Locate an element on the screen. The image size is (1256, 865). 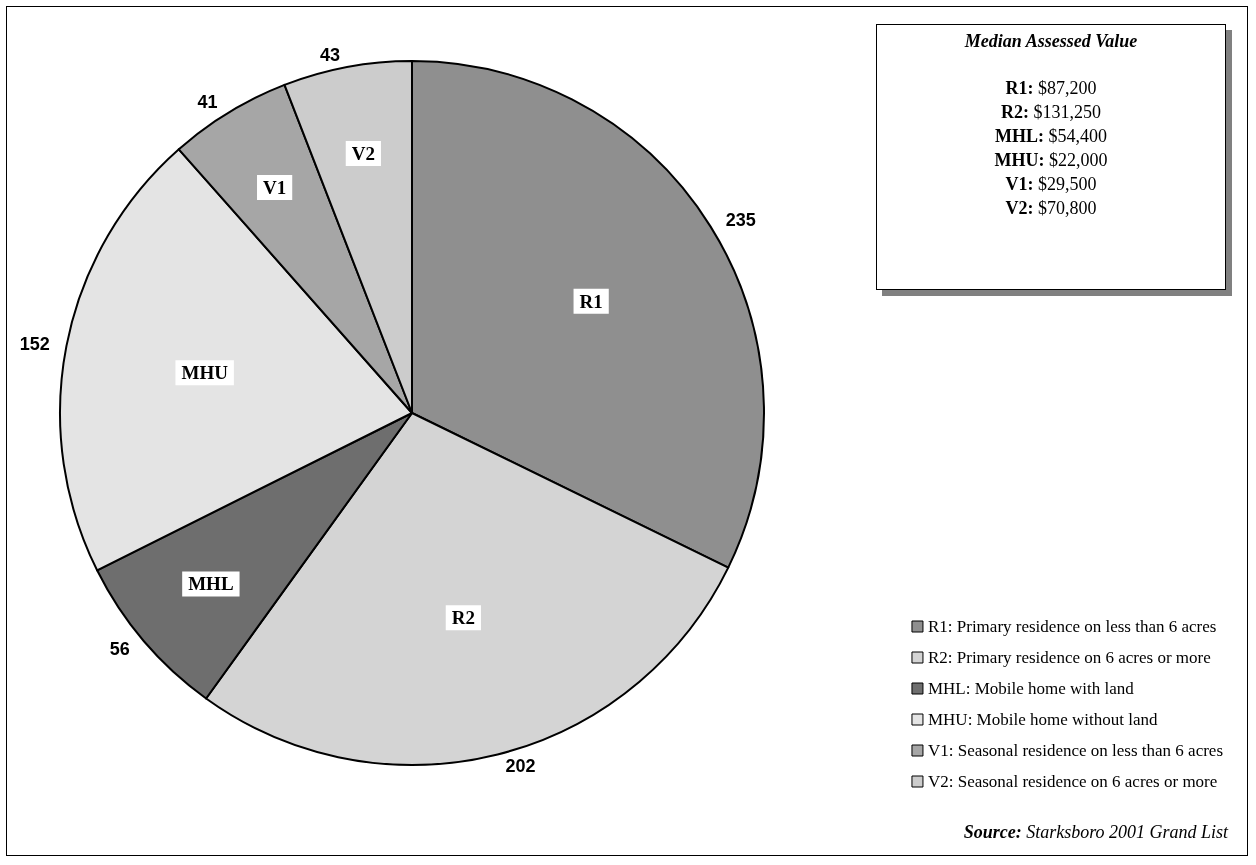
text: MHL: $54,400 is located at coordinates (1051, 136).